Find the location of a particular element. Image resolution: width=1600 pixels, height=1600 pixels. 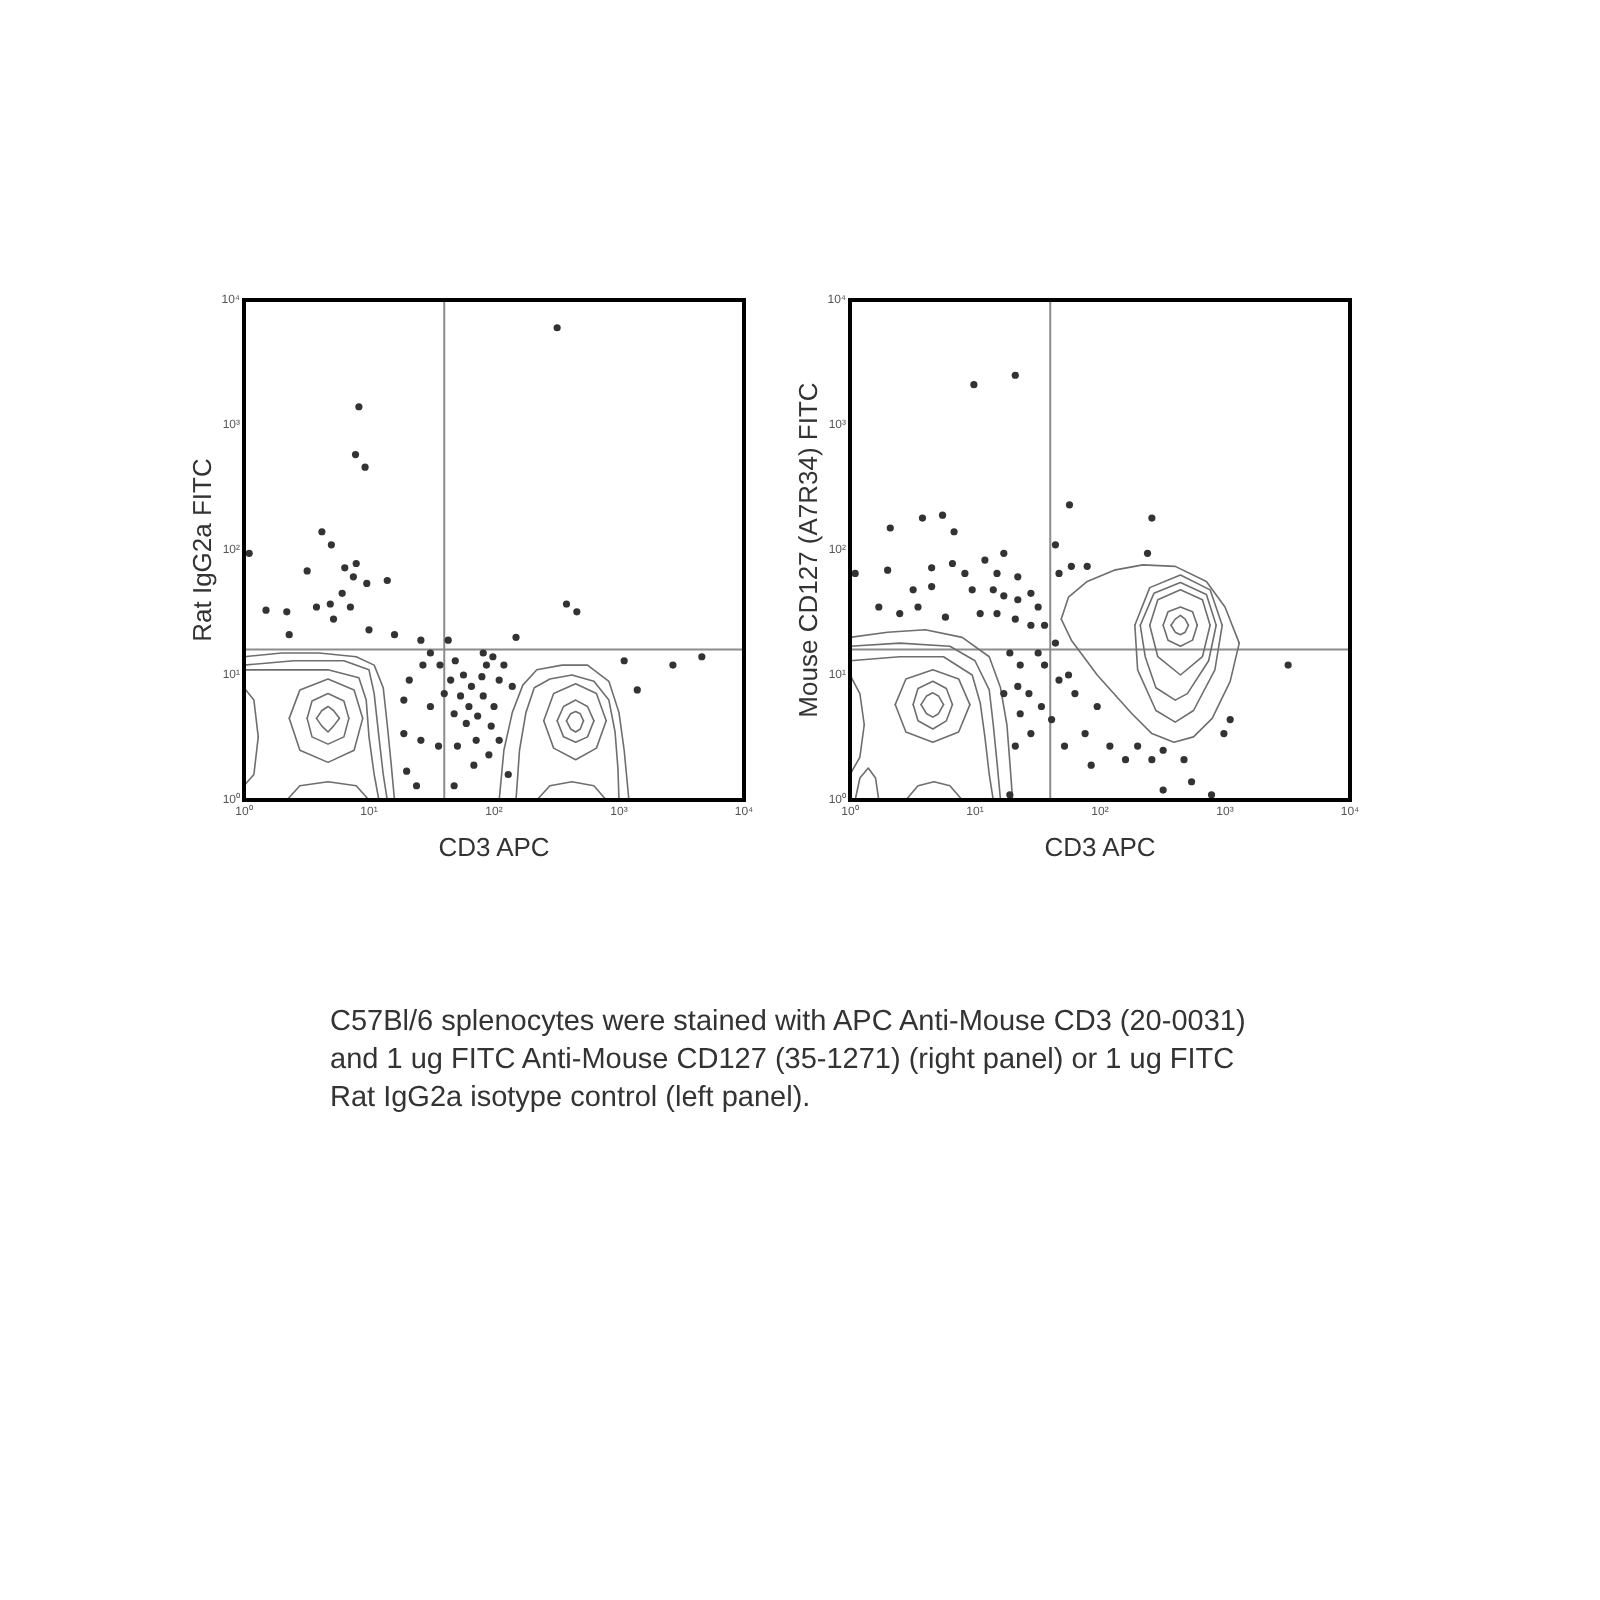

text: C57Bl/6 splenocytes were stained with APC Anti-Mouse CD3 (20-0031) and 1 ug FITC Anti-Mouse CD127 (35-1271) (right panel) or 1 ug FITC Rat IgG2a isotype control (left panel). is located at coordinates (789, 1061).